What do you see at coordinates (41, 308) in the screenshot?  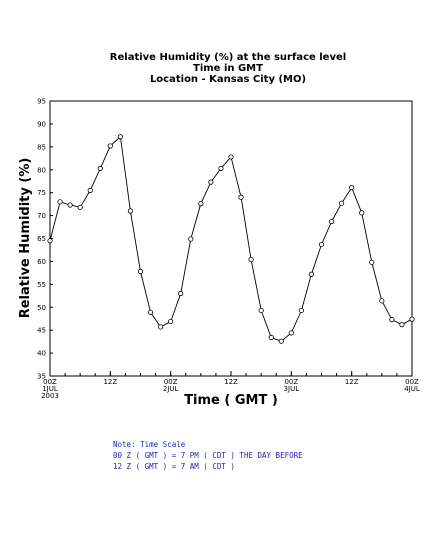 I see `y-tick-label: 50` at bounding box center [41, 308].